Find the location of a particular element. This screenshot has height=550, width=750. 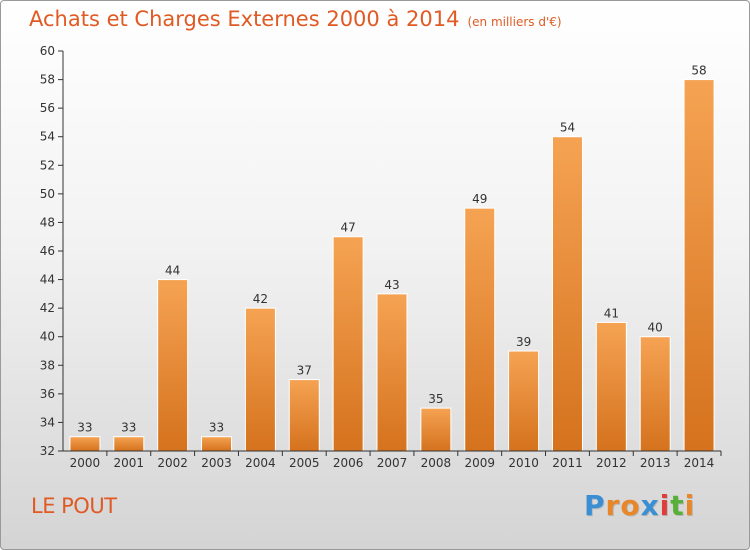

y-tick-label: 56 is located at coordinates (47, 108).